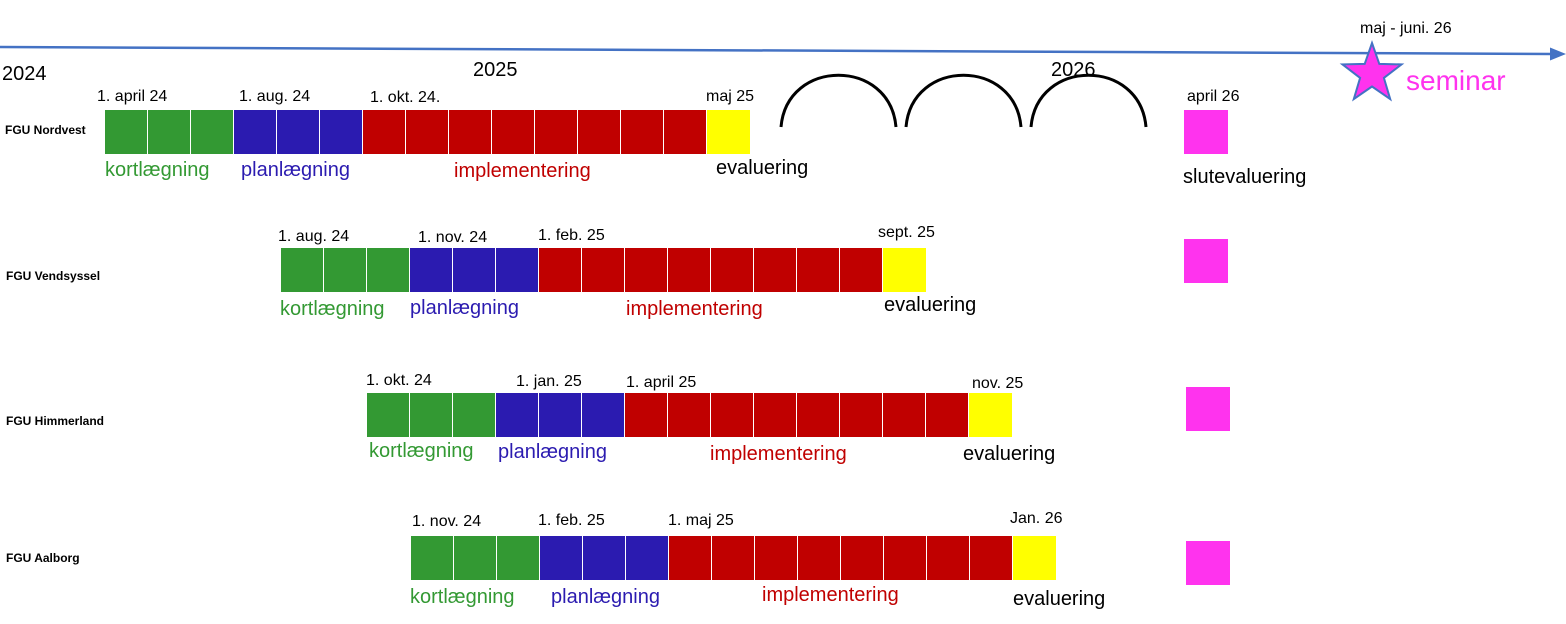 The width and height of the screenshot is (1566, 624). What do you see at coordinates (55, 421) in the screenshot?
I see `org-label-himmerland: FGU Himmerland` at bounding box center [55, 421].